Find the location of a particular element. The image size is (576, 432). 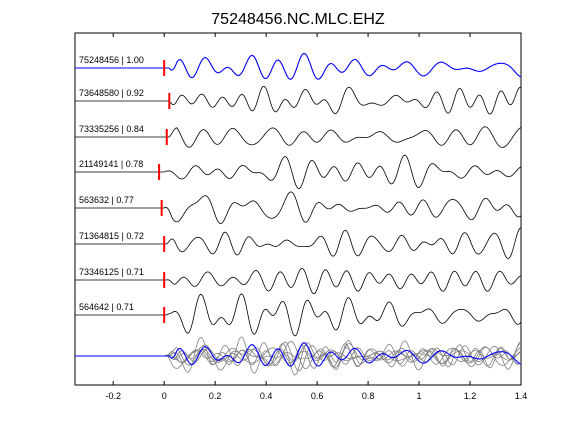

x-tick-label: 1 is located at coordinates (419, 396).